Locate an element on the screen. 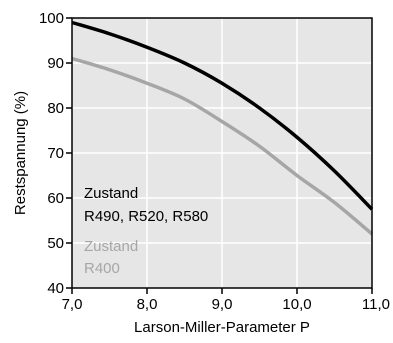 The width and height of the screenshot is (393, 343). y-axis-title: Restspannung (%) is located at coordinates (20, 153).